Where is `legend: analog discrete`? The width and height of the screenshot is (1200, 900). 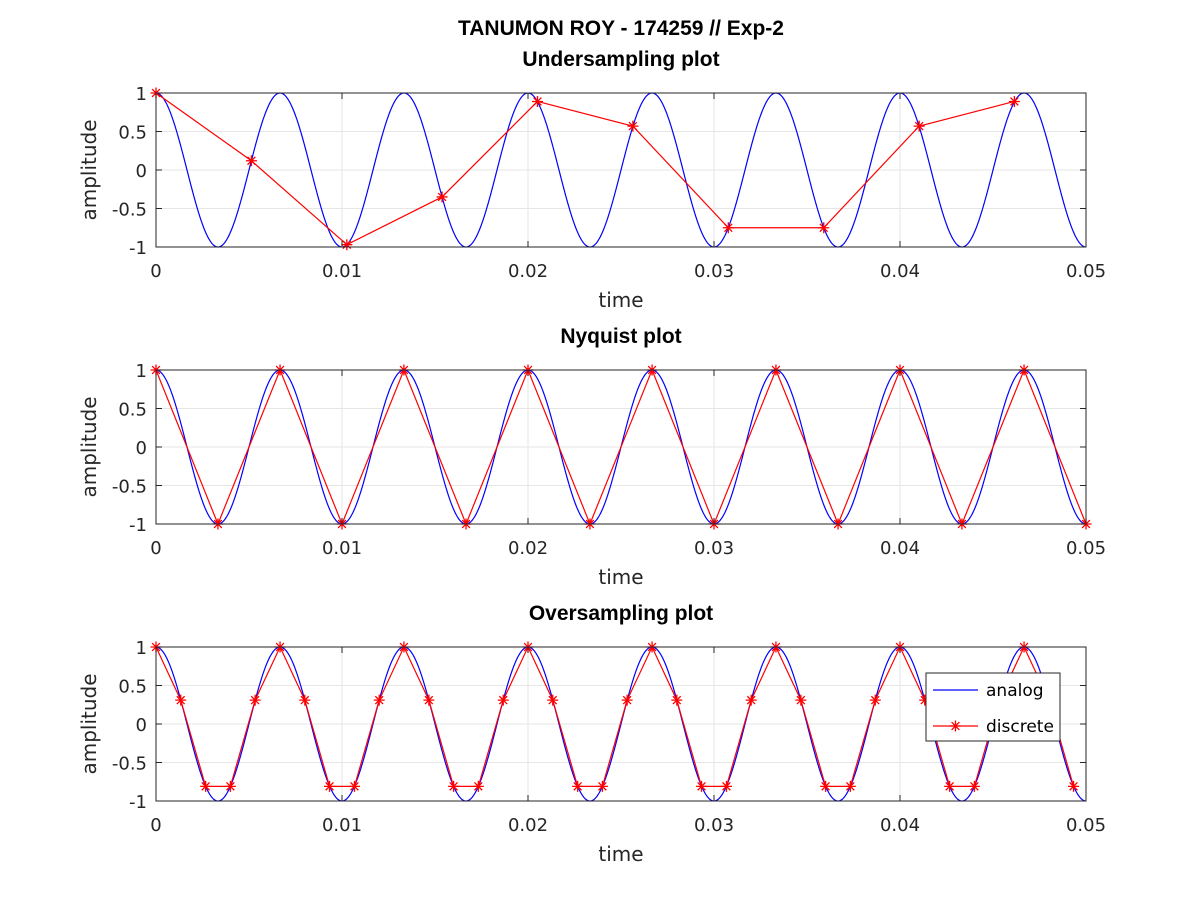
legend: analog discrete is located at coordinates (993, 707).